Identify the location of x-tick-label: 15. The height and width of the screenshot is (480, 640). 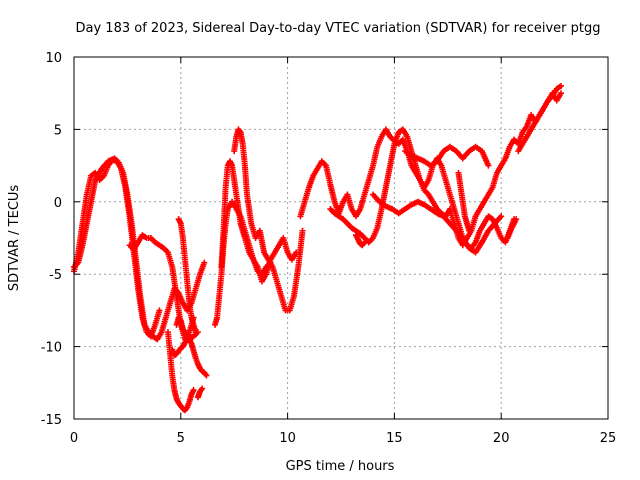
(394, 438).